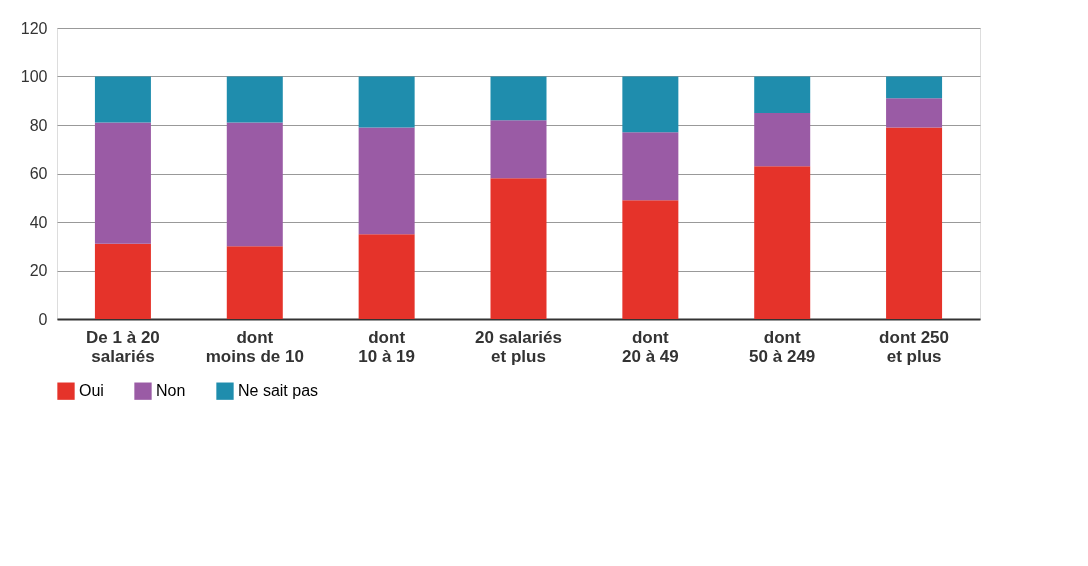 The height and width of the screenshot is (566, 1088). Describe the element at coordinates (254, 346) in the screenshot. I see `x-tick-label: dont moins de 10` at that location.